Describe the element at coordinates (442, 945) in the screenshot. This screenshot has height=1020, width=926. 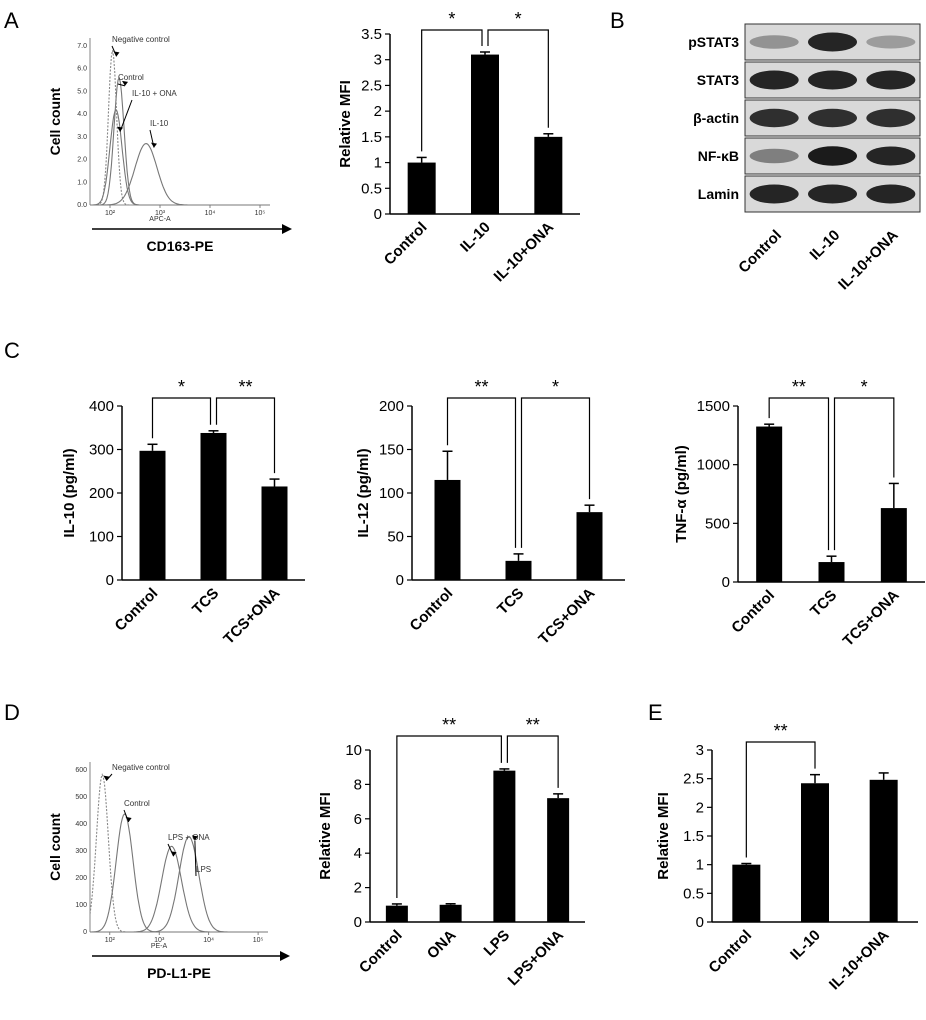
I see `category-label: ONA` at that location.